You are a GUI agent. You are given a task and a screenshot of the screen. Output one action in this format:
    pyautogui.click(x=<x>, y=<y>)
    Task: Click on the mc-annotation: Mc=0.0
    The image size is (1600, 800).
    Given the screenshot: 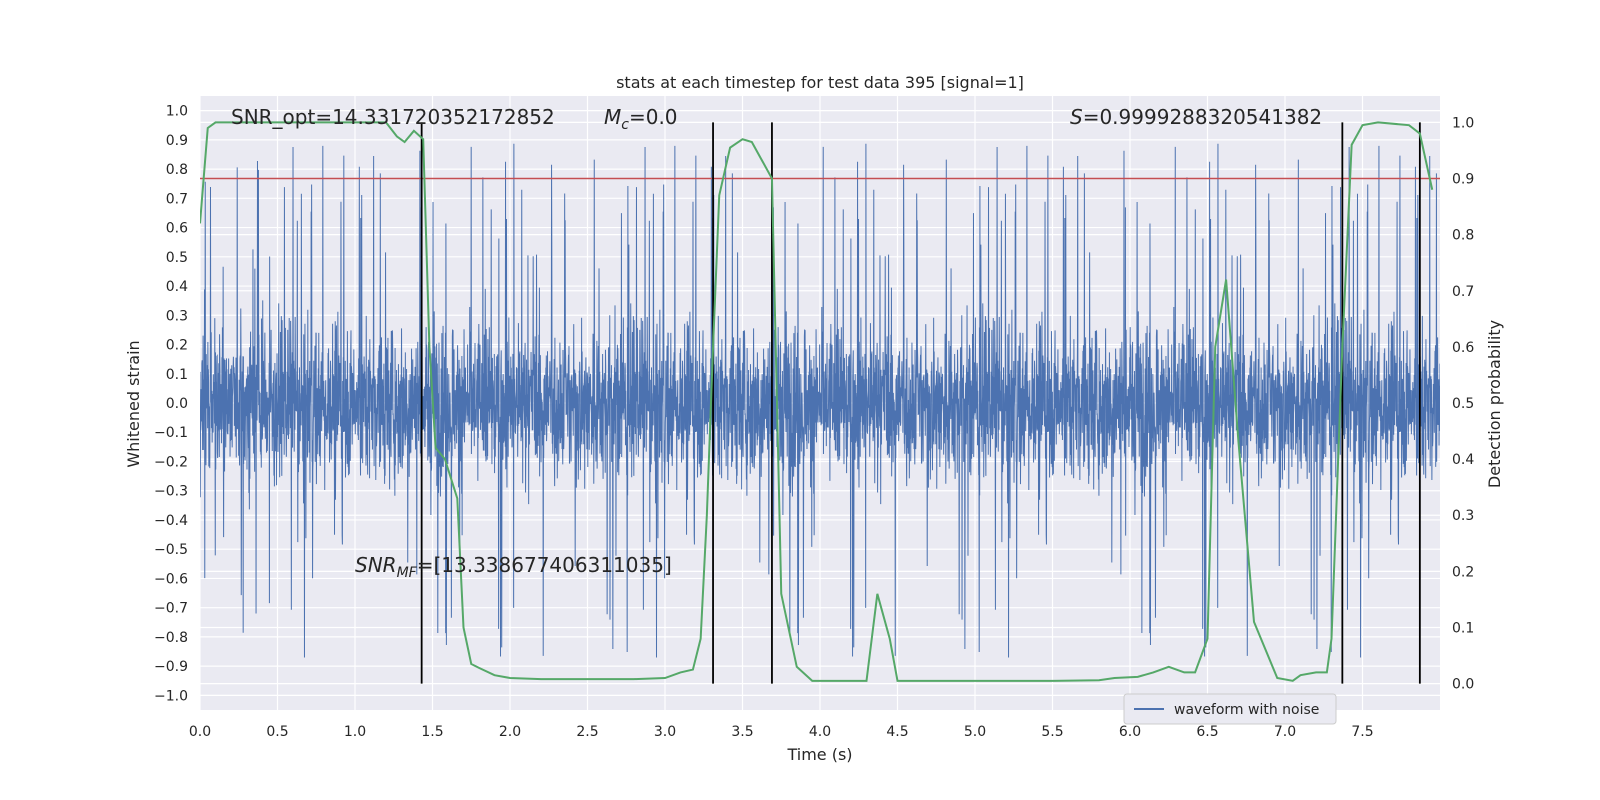 What is the action you would take?
    pyautogui.click(x=641, y=119)
    